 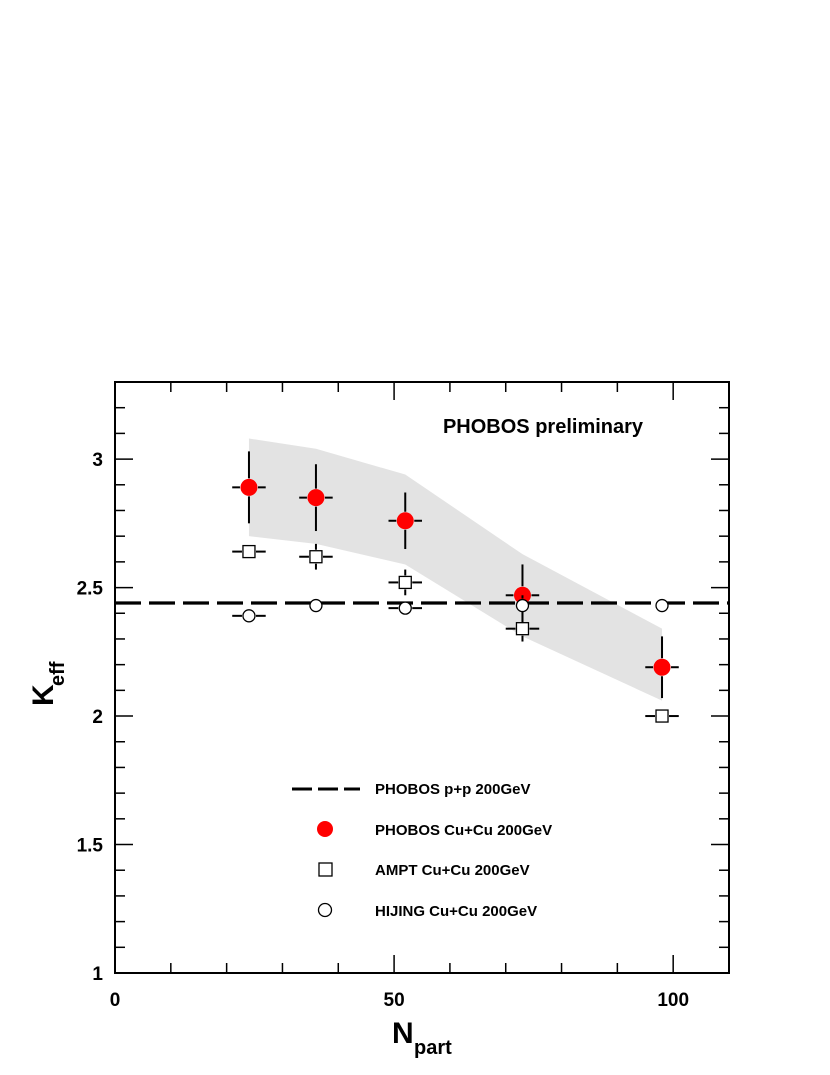 What do you see at coordinates (433, 1048) in the screenshot?
I see `x-axis-title-sub: part` at bounding box center [433, 1048].